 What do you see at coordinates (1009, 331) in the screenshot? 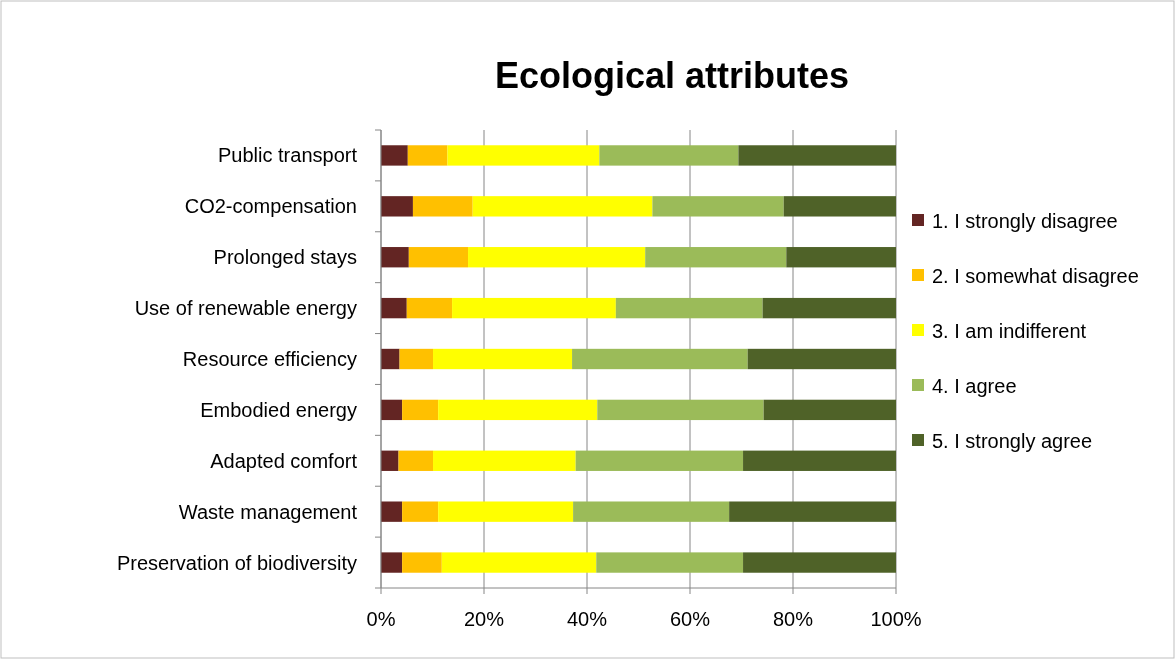
I see `legend-label: 3. I am indifferent` at bounding box center [1009, 331].